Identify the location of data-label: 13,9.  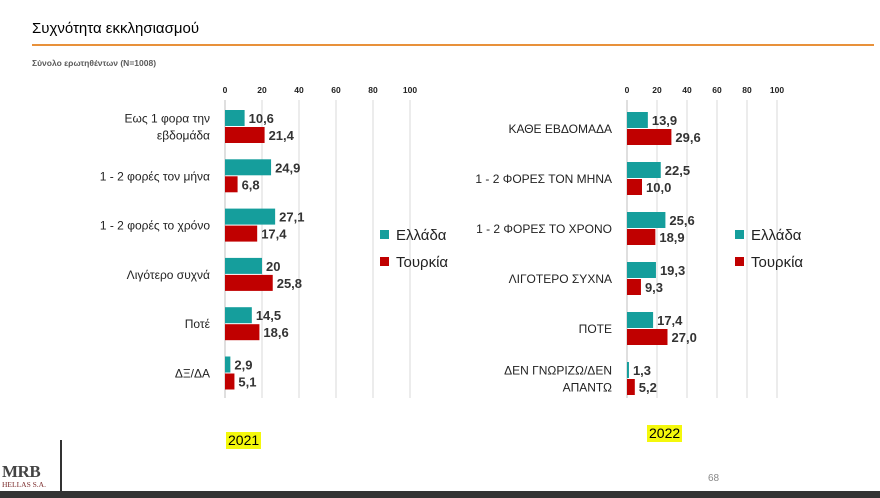
(664, 120).